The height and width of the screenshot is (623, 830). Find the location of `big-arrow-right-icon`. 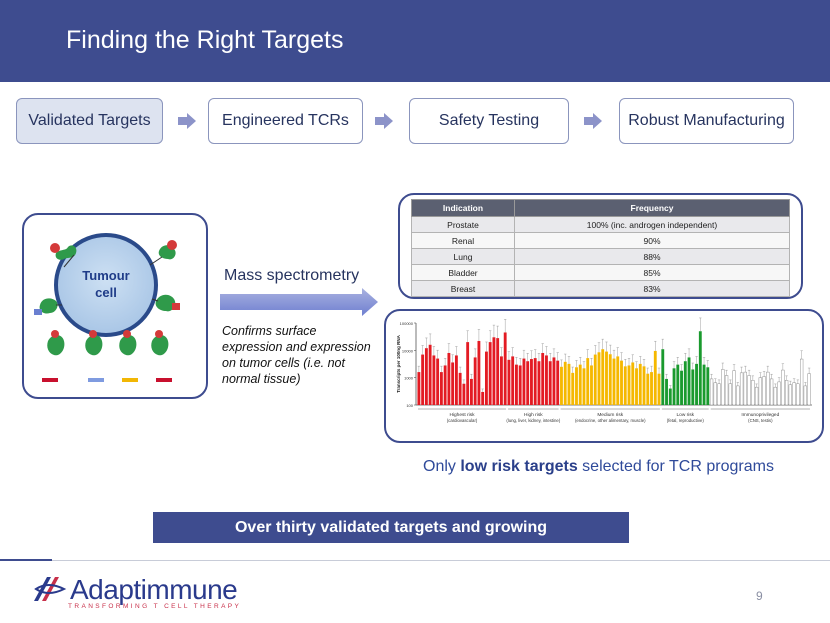

big-arrow-right-icon is located at coordinates (299, 302).